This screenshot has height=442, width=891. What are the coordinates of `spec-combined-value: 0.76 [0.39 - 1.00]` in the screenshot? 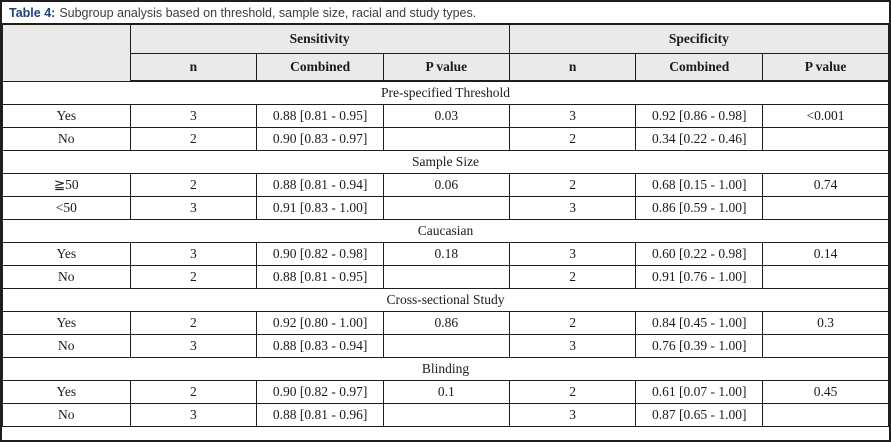 It's located at (699, 345).